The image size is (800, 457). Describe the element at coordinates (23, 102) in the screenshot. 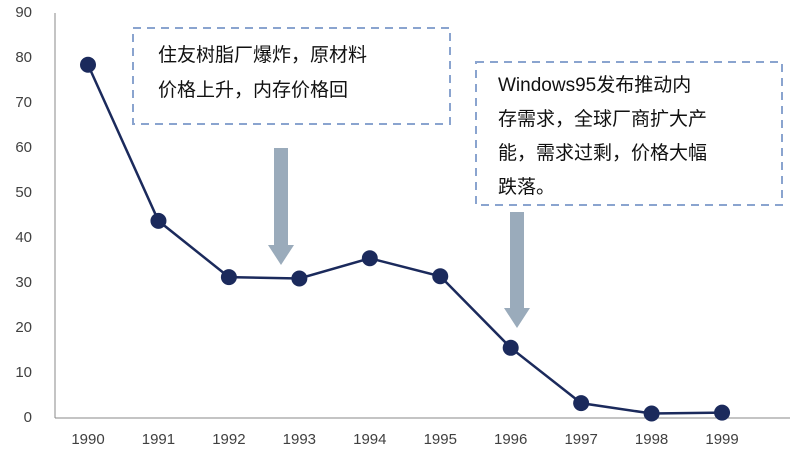

I see `y-tick-label: 70` at that location.